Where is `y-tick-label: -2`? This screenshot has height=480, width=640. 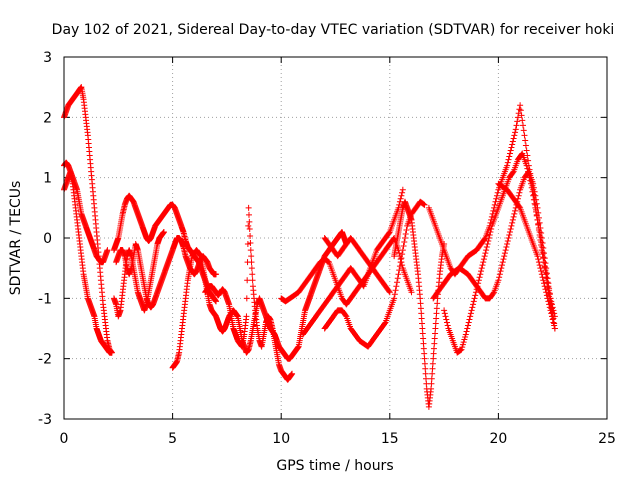 y-tick-label: -2 is located at coordinates (45, 360).